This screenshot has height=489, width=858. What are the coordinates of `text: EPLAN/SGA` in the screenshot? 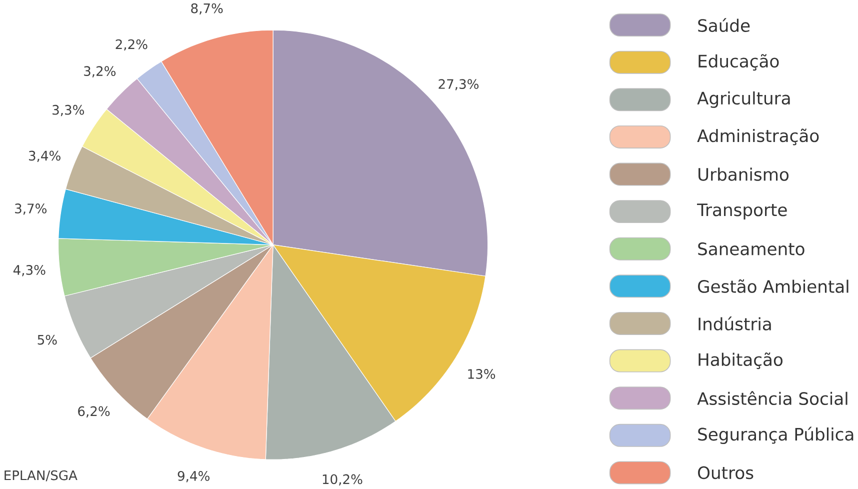 It's located at (41, 476).